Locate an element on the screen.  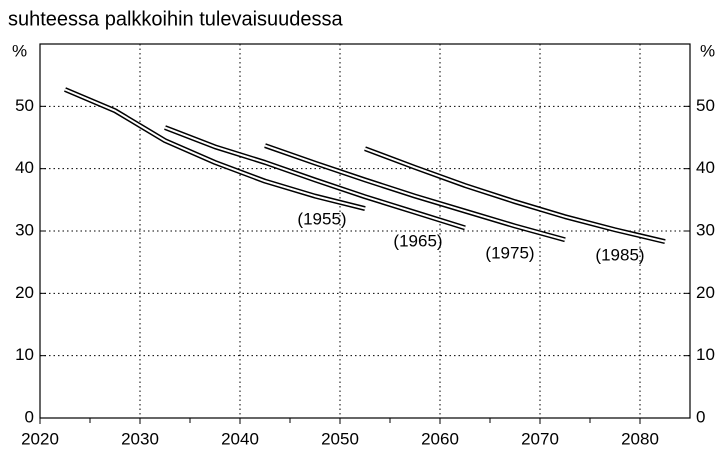
x-tick-label: 2070 is located at coordinates (540, 438).